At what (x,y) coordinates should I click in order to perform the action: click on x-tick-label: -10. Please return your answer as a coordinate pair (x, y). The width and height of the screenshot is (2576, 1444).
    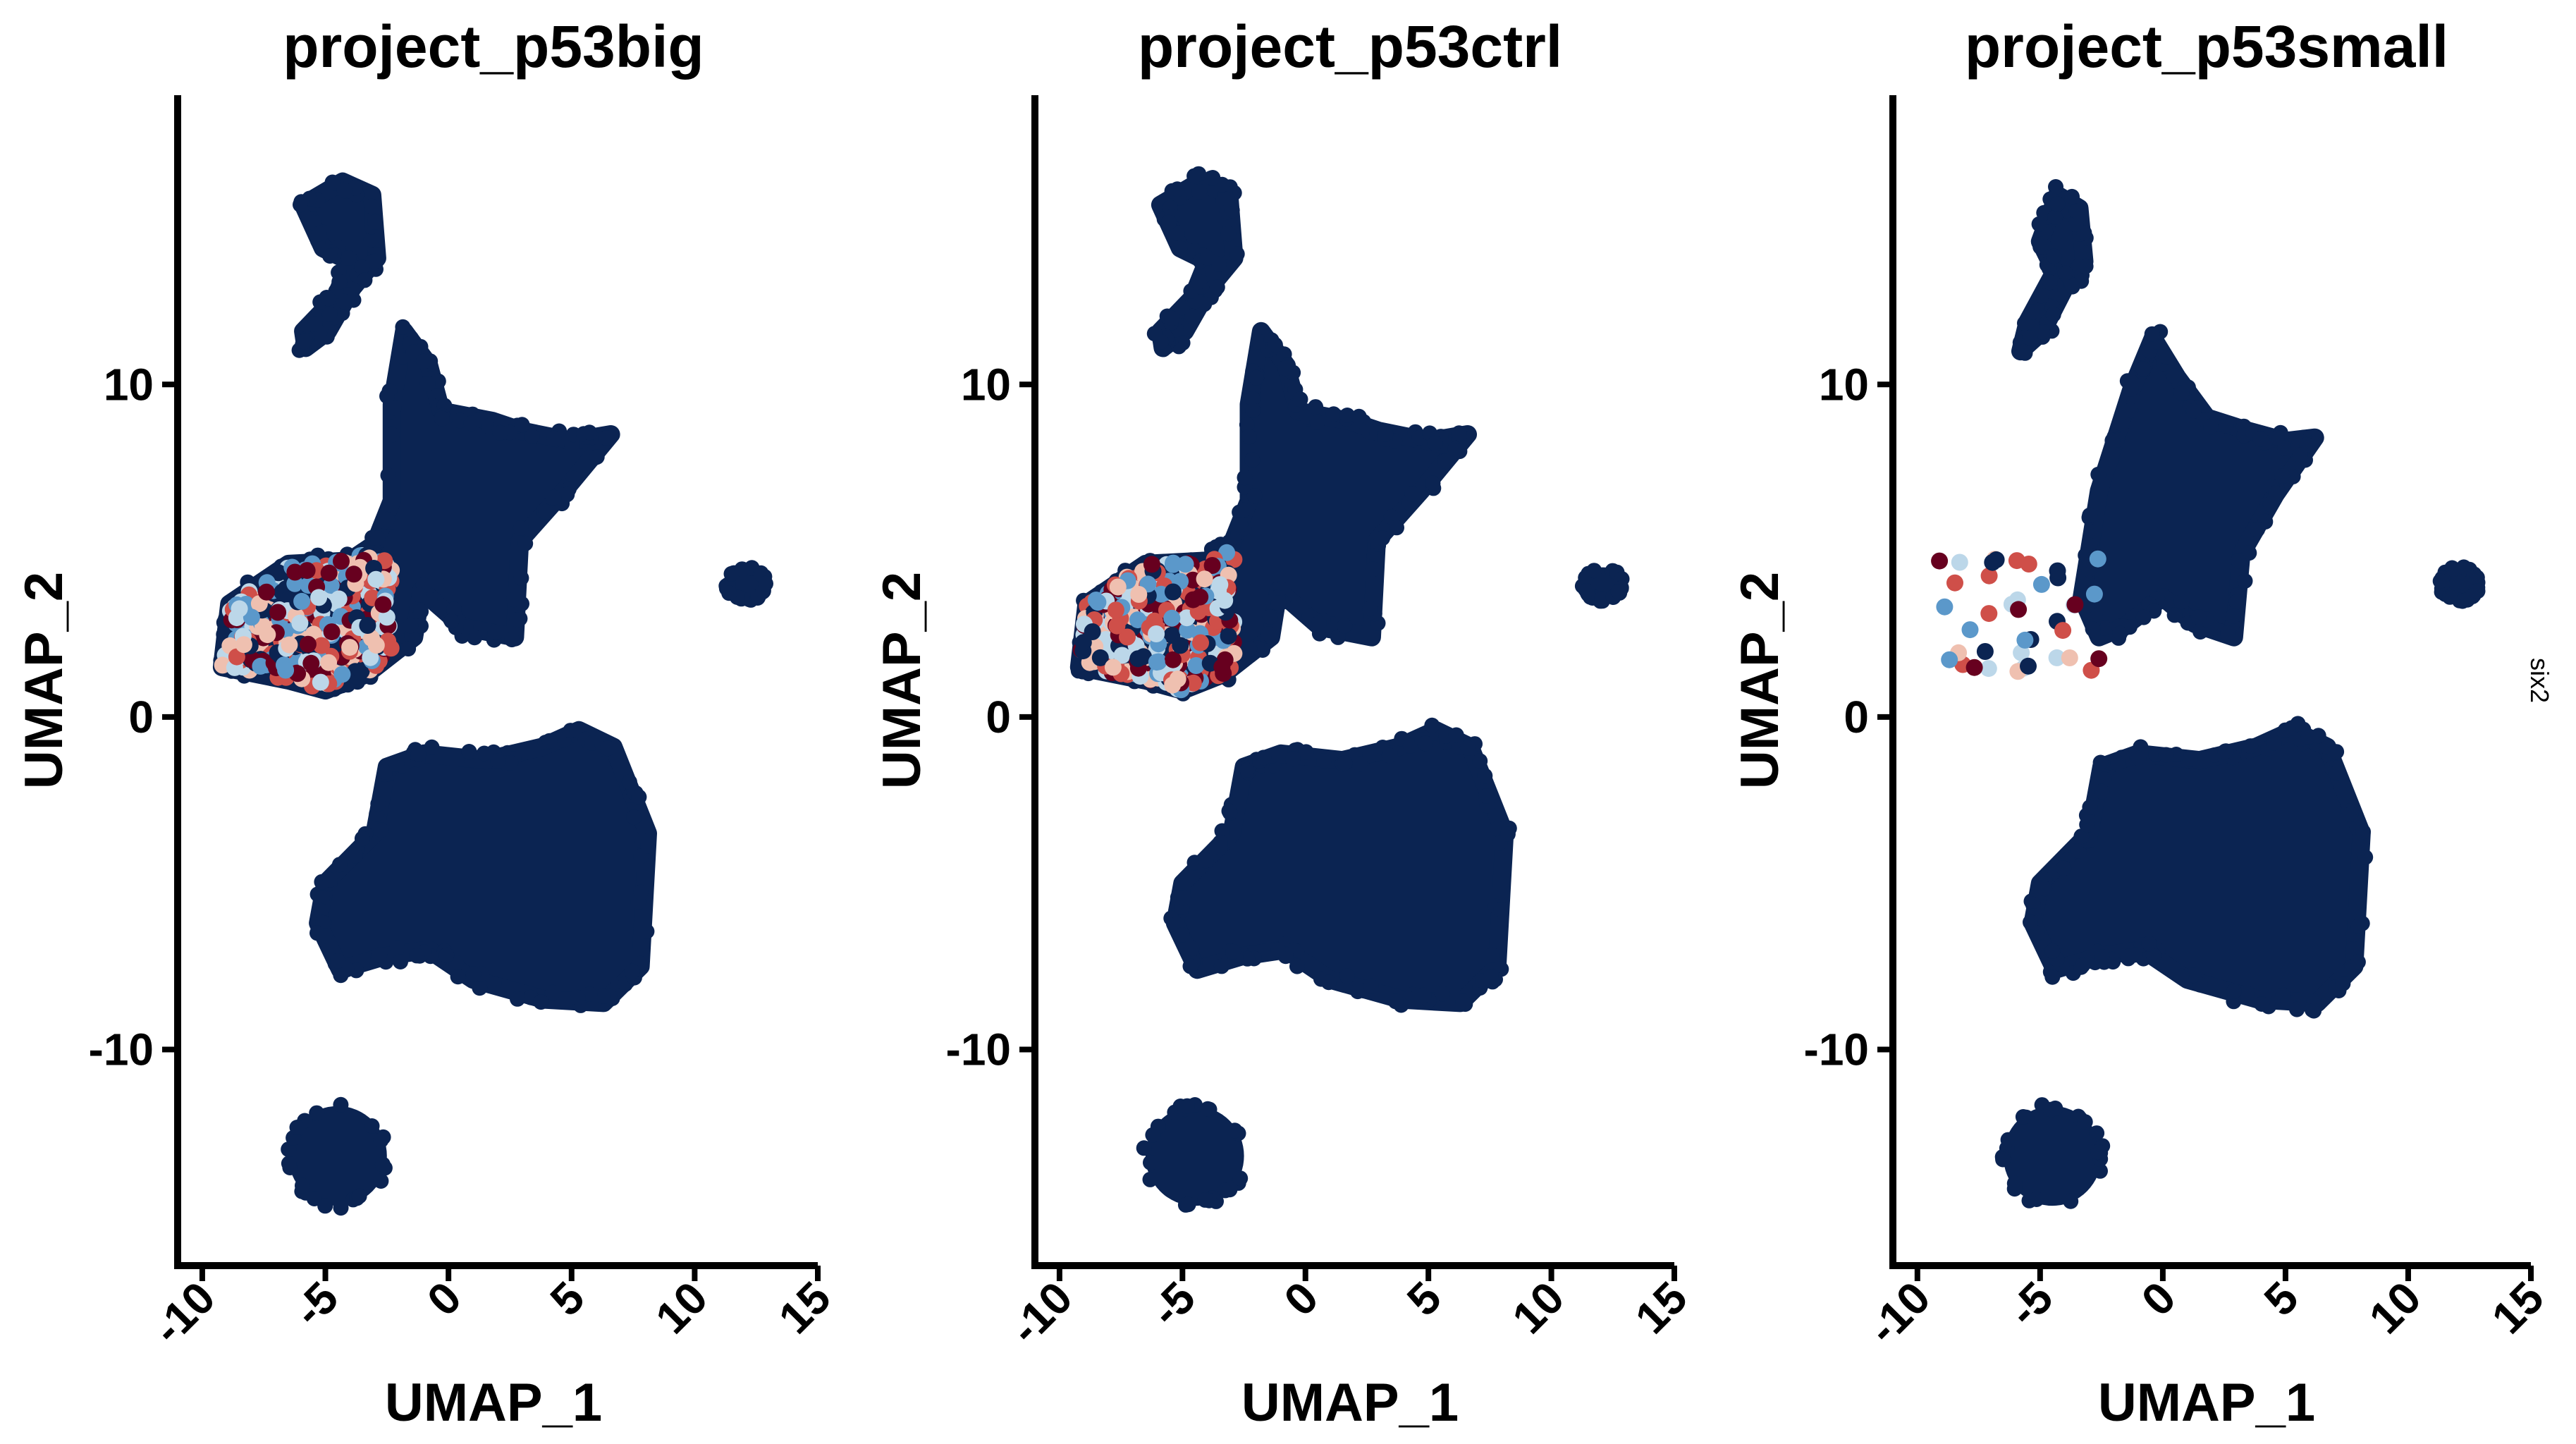
    Looking at the image, I should click on (1898, 1313).